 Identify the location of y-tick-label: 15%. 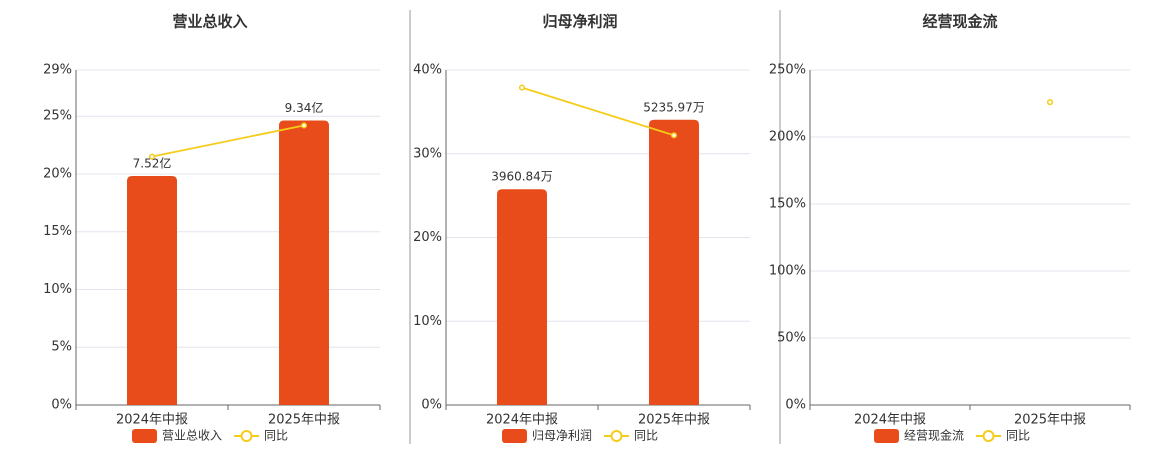
(57, 231).